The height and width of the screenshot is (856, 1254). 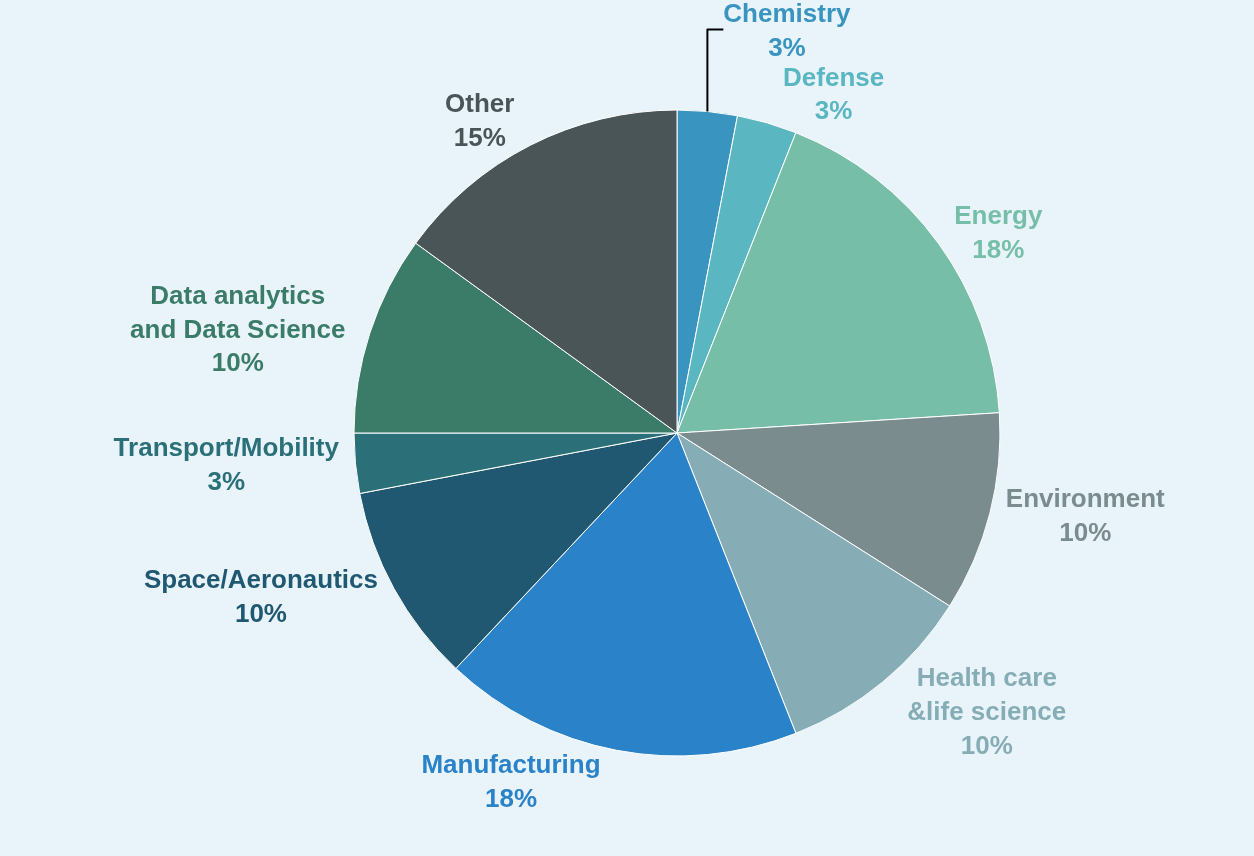 What do you see at coordinates (238, 311) in the screenshot?
I see `slice-label: Data analytics and Data Science` at bounding box center [238, 311].